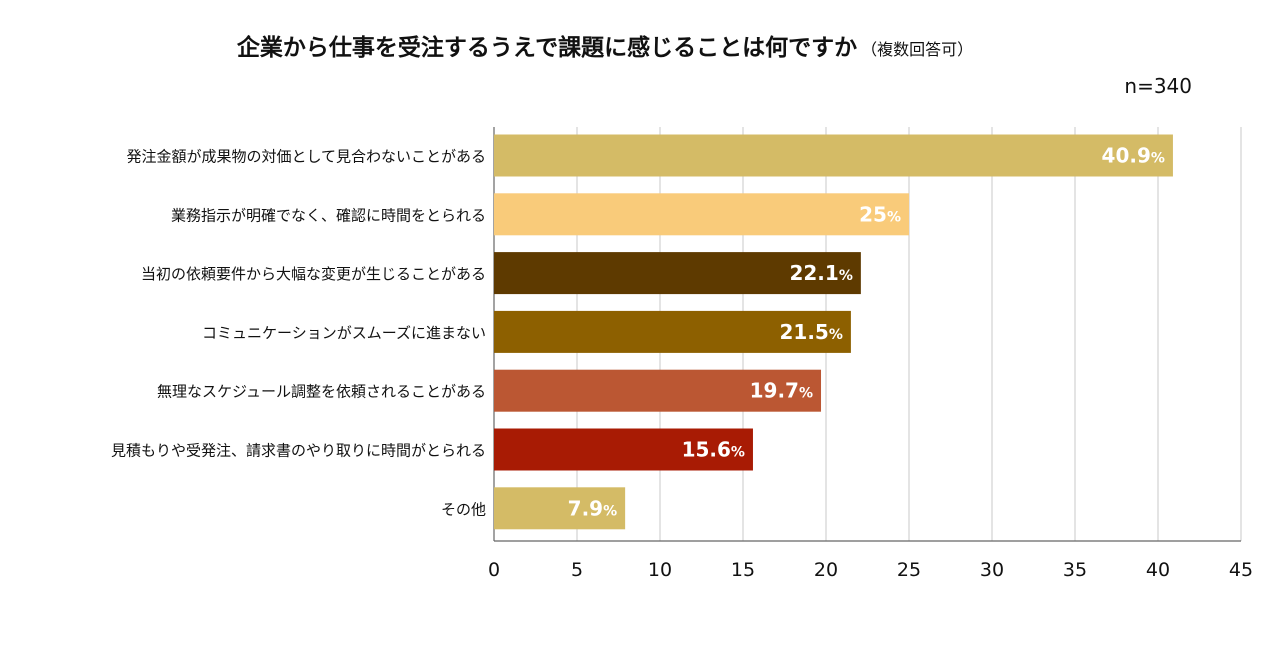 The width and height of the screenshot is (1280, 670). I want to click on data-label: 40.9%, so click(1133, 156).